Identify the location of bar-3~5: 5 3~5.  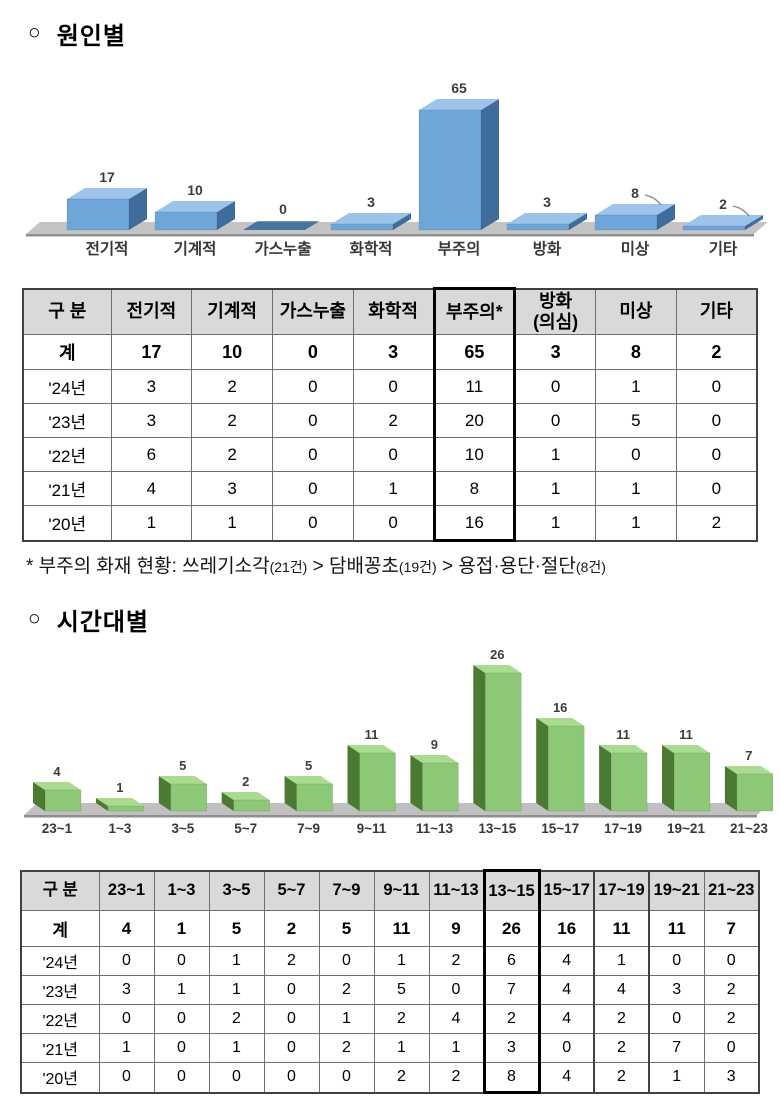
(183, 797).